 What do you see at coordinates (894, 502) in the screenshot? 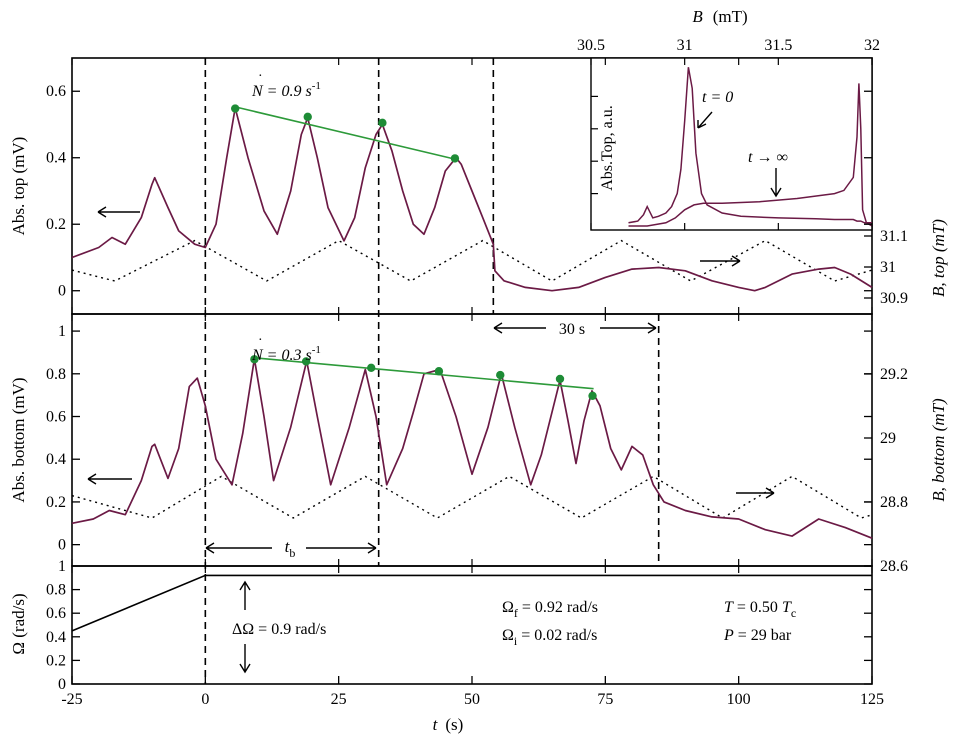
I see `middle-right-tick-label: 28.8` at bounding box center [894, 502].